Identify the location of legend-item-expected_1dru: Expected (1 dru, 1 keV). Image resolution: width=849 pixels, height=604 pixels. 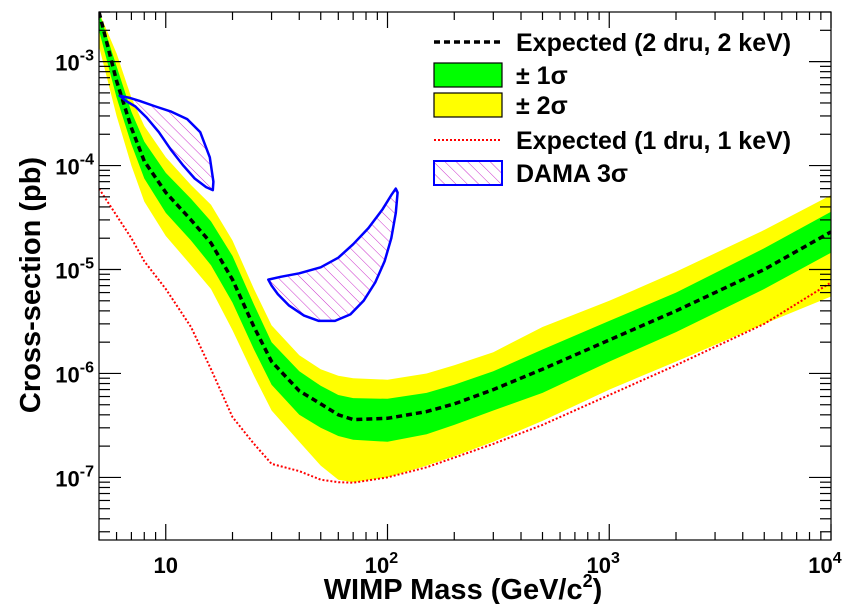
(612, 141).